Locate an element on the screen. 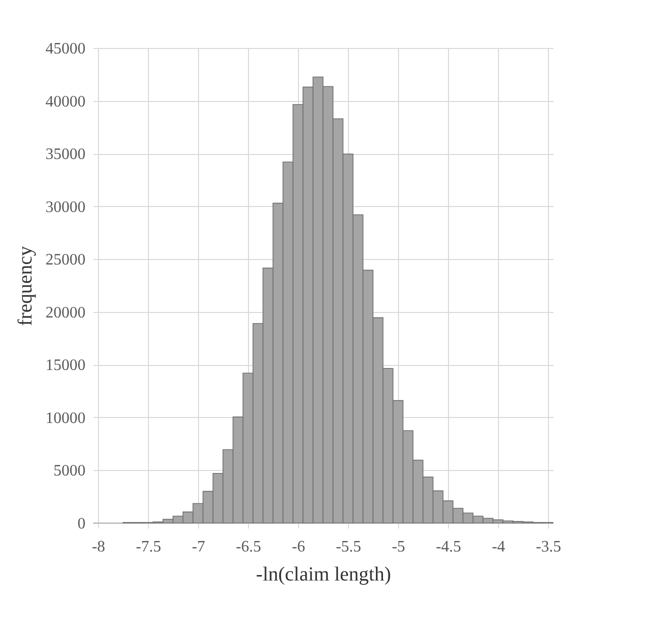 This screenshot has width=670, height=632. y-axis-title: frequency is located at coordinates (25, 286).